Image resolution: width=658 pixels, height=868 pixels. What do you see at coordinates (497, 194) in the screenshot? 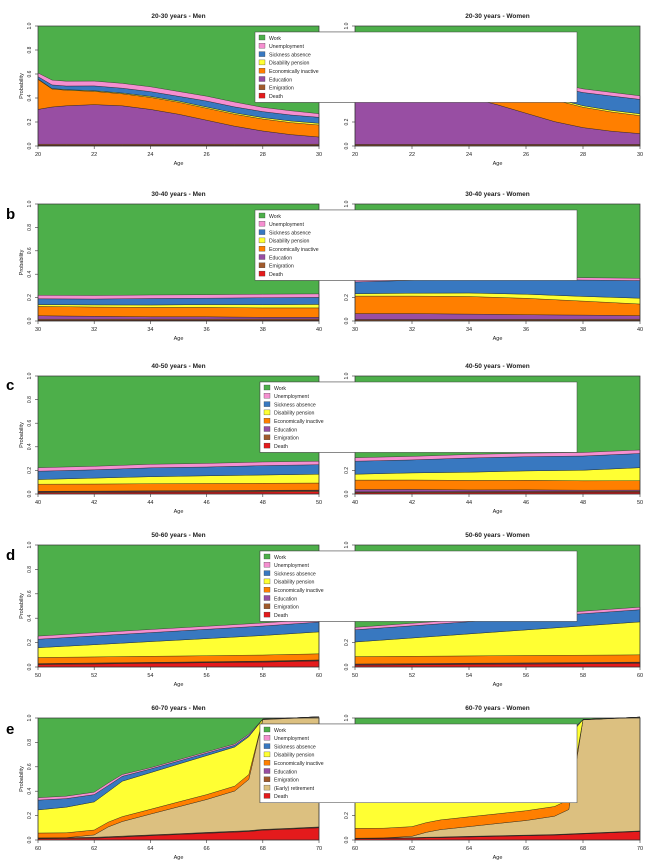
I see `chart-title: 30-40 years - Women` at bounding box center [497, 194].